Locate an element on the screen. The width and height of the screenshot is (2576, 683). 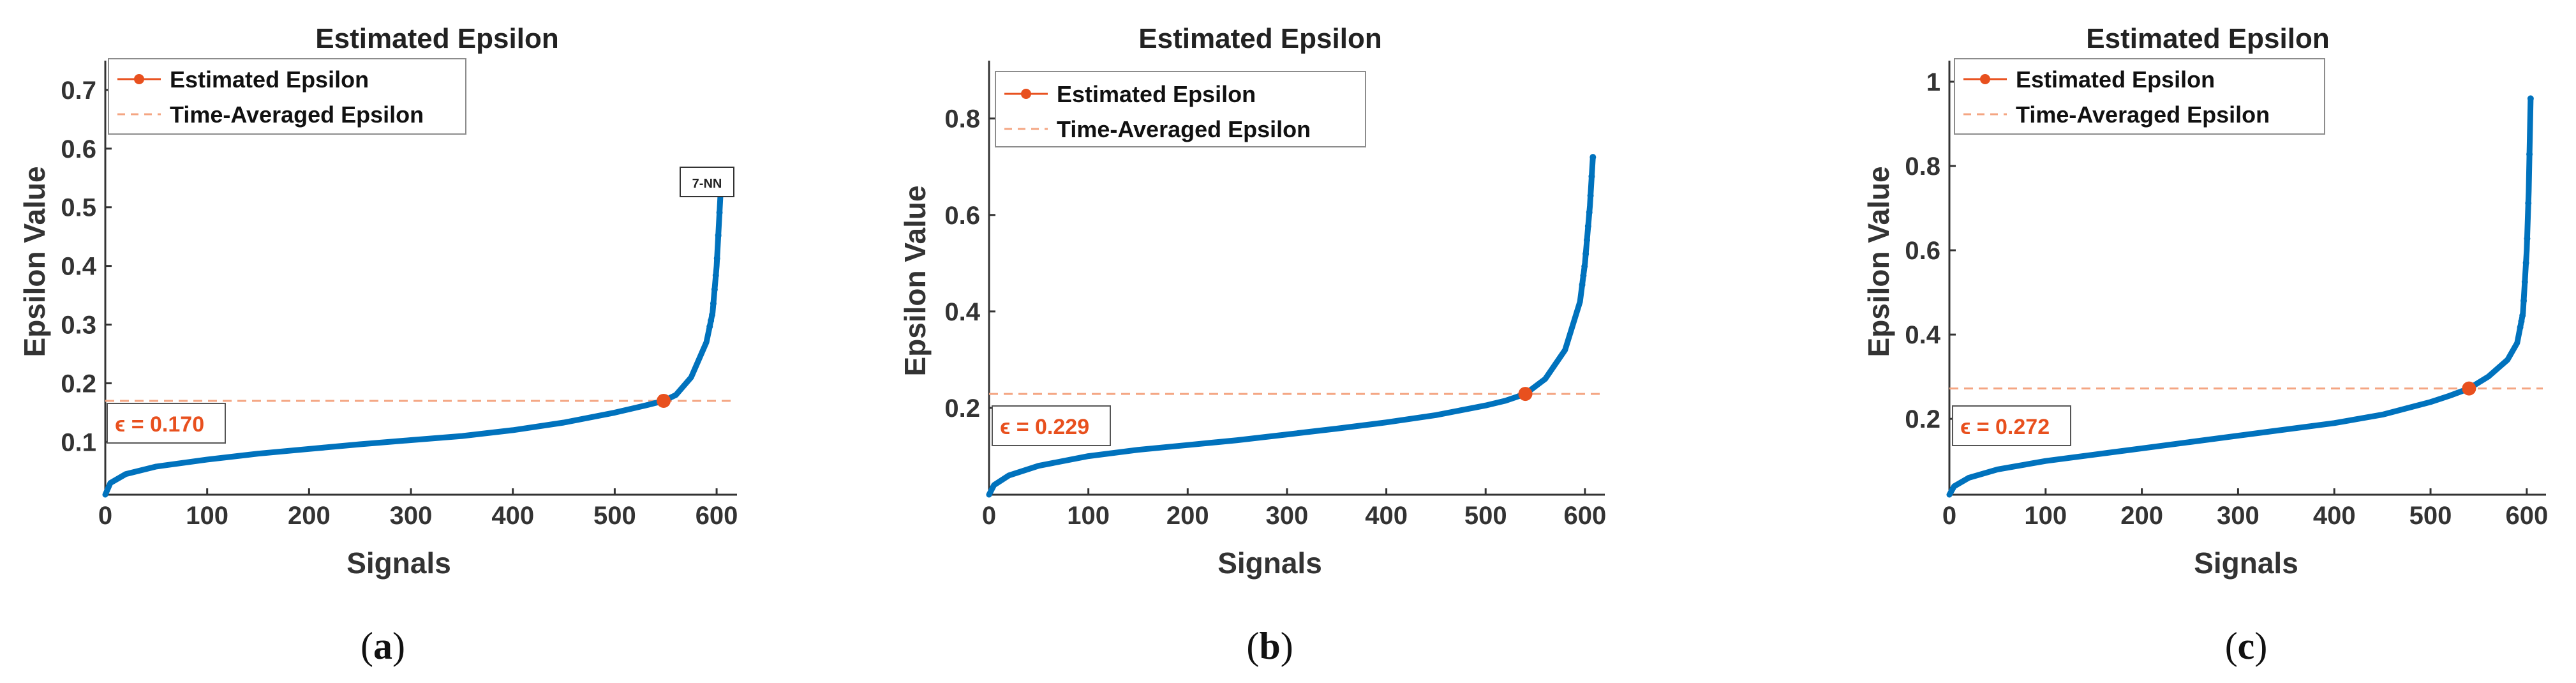
y-tick-label: 0.1 is located at coordinates (78, 442).